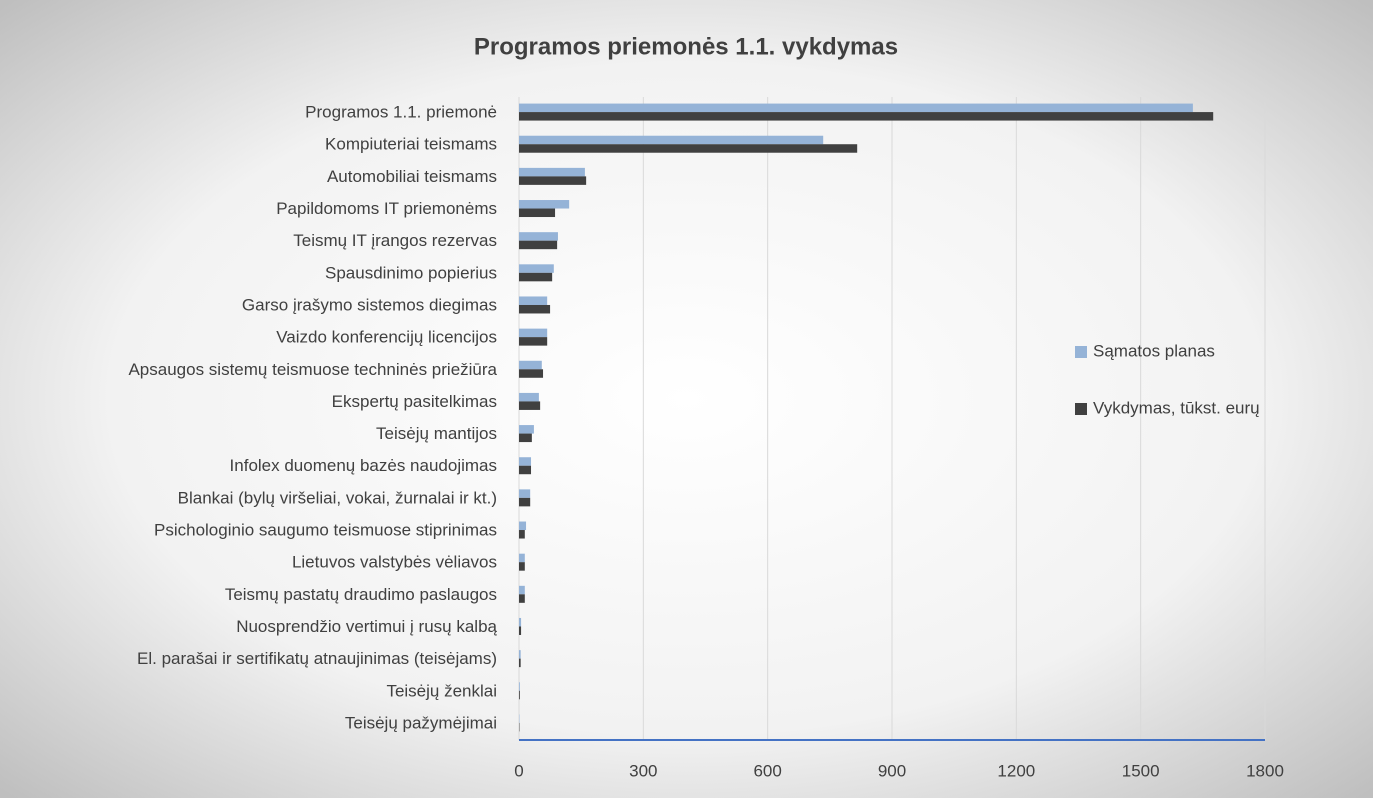 The image size is (1373, 798). I want to click on y-tick-label: Lietuvos valstybės vėliavos, so click(394, 562).